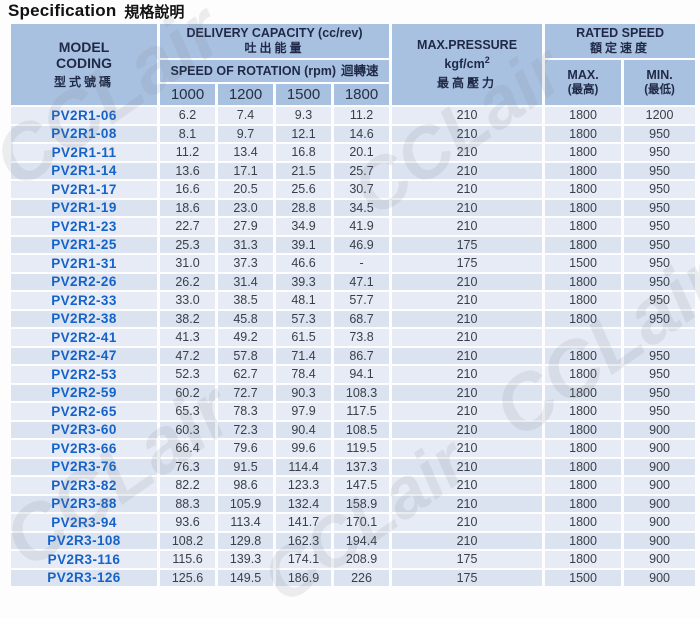 This screenshot has width=700, height=619. Describe the element at coordinates (303, 152) in the screenshot. I see `rpm1500-cell: 16.8` at that location.